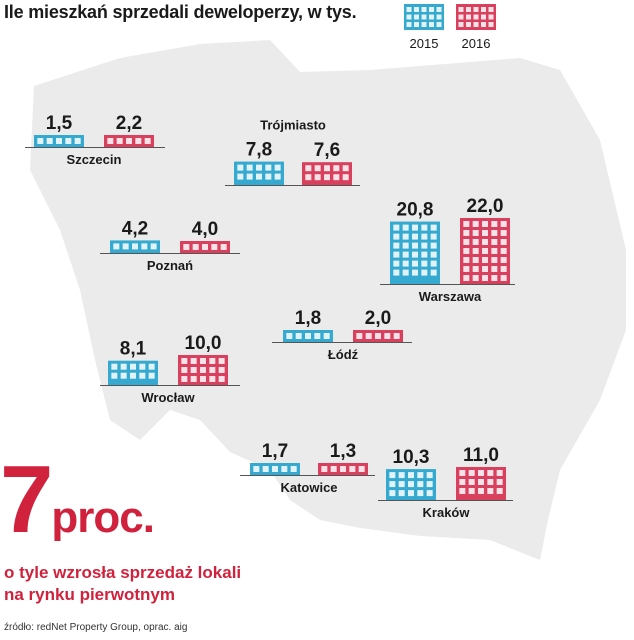 The height and width of the screenshot is (640, 634). Describe the element at coordinates (135, 228) in the screenshot. I see `value-label-poznan-2015: 4,2` at that location.